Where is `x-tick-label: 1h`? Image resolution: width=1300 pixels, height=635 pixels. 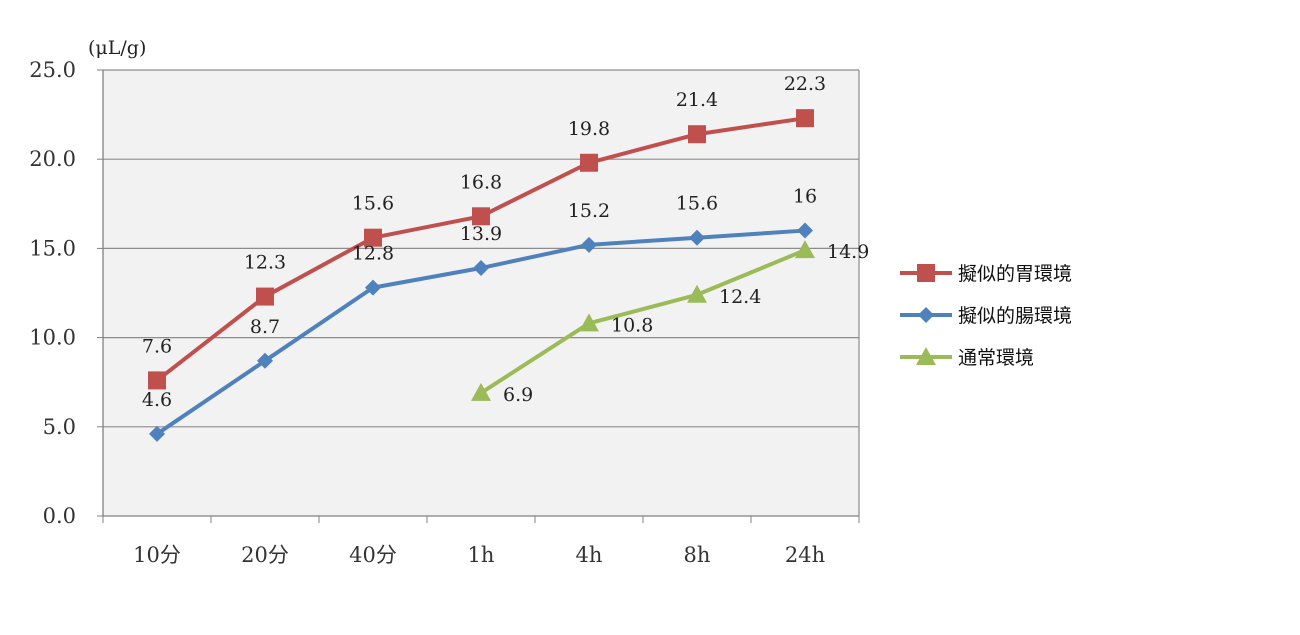 x-tick-label: 1h is located at coordinates (481, 555).